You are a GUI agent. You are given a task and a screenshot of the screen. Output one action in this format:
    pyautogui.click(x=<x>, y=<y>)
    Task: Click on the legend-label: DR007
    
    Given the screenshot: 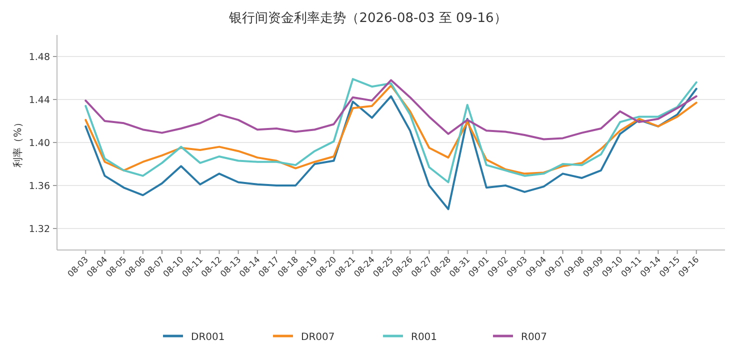 What is the action you would take?
    pyautogui.click(x=318, y=337)
    